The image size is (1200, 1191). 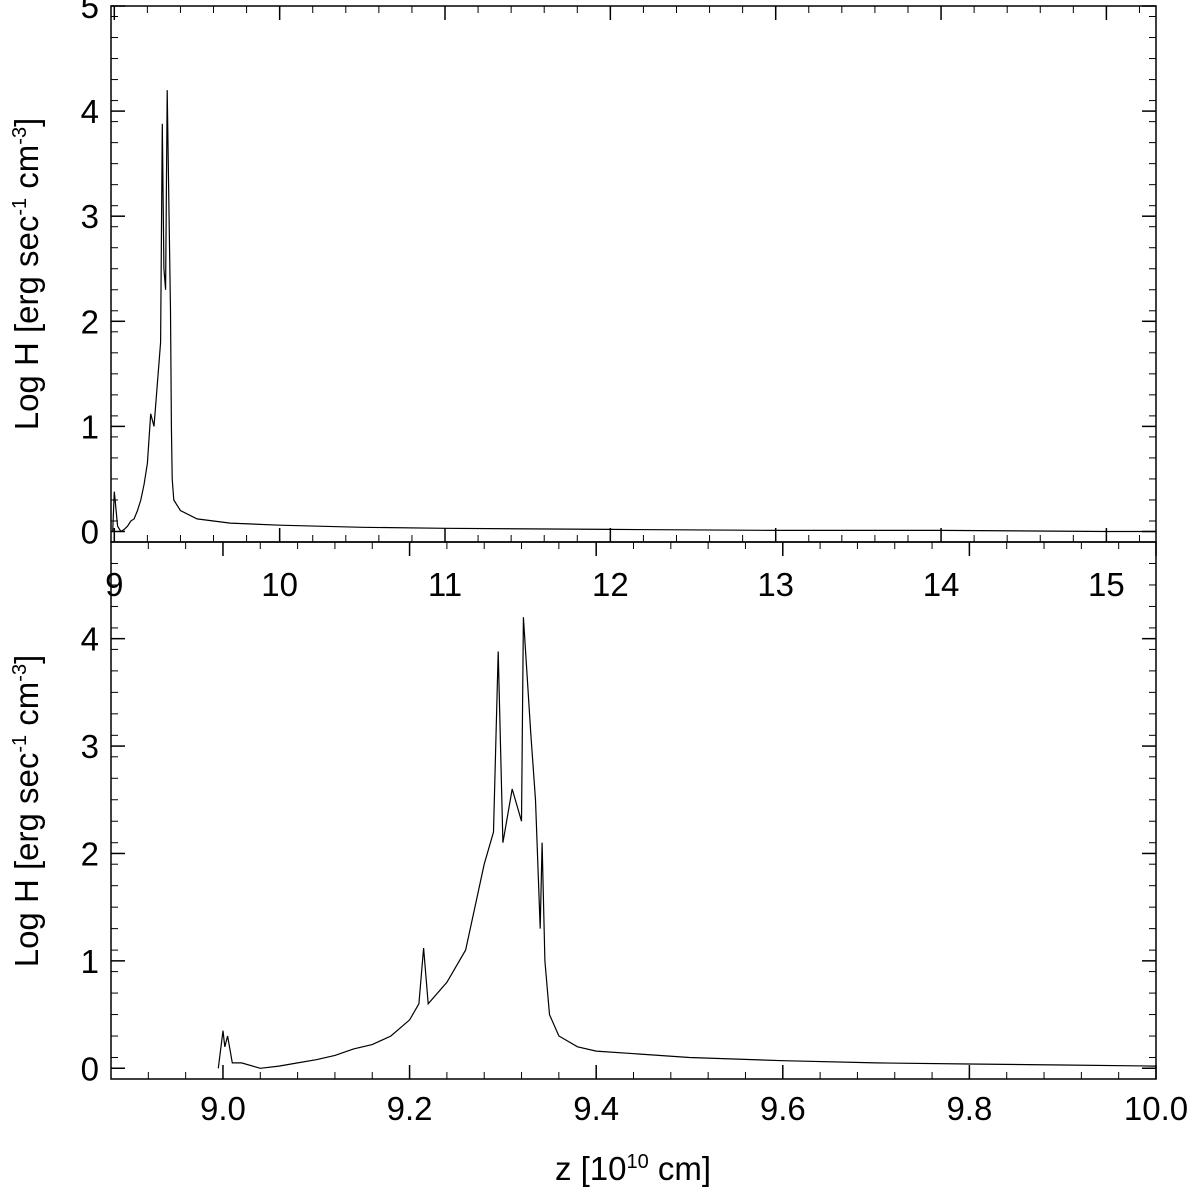 I want to click on bottom-y-axis-label: Log H [erg sec-1 cm-3], so click(x=26, y=811).